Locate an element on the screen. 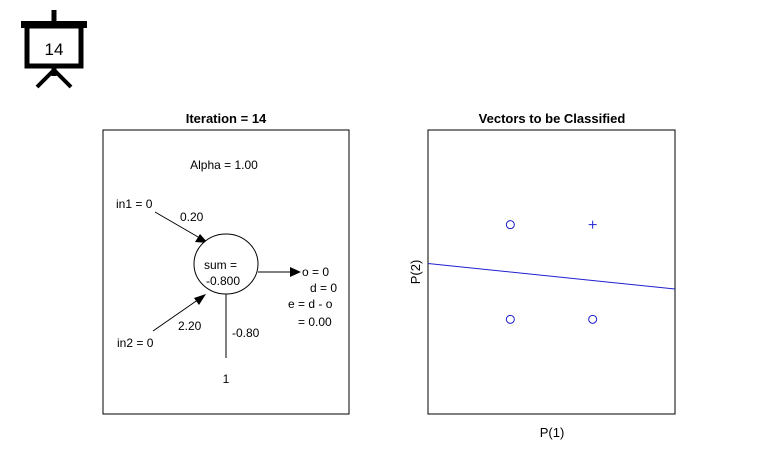 Image resolution: width=758 pixels, height=450 pixels. decision-boundary-line is located at coordinates (551, 276).